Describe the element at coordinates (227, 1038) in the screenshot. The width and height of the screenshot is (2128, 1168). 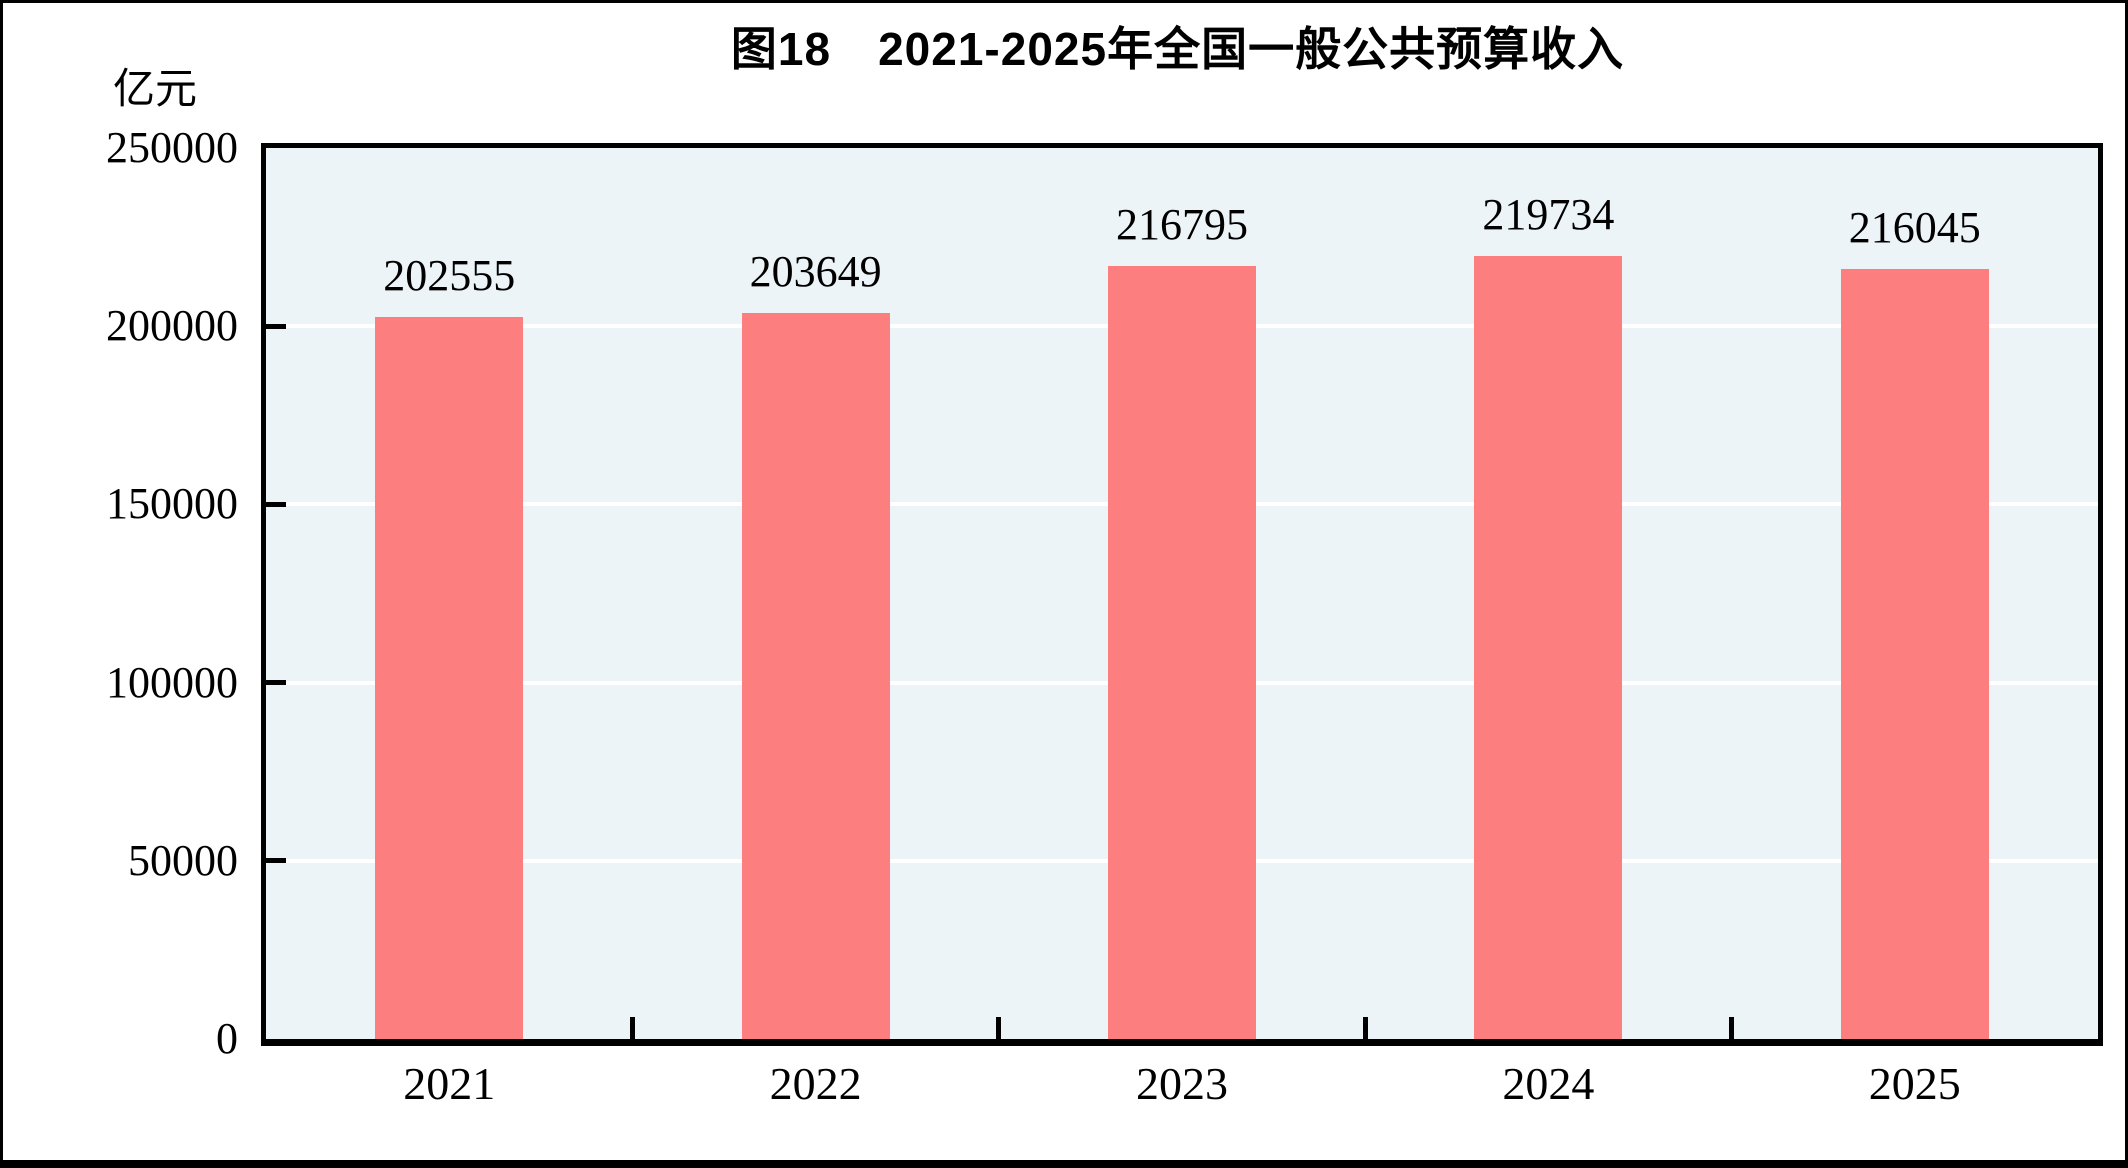
I see `y-axis-tick-label: 0` at that location.